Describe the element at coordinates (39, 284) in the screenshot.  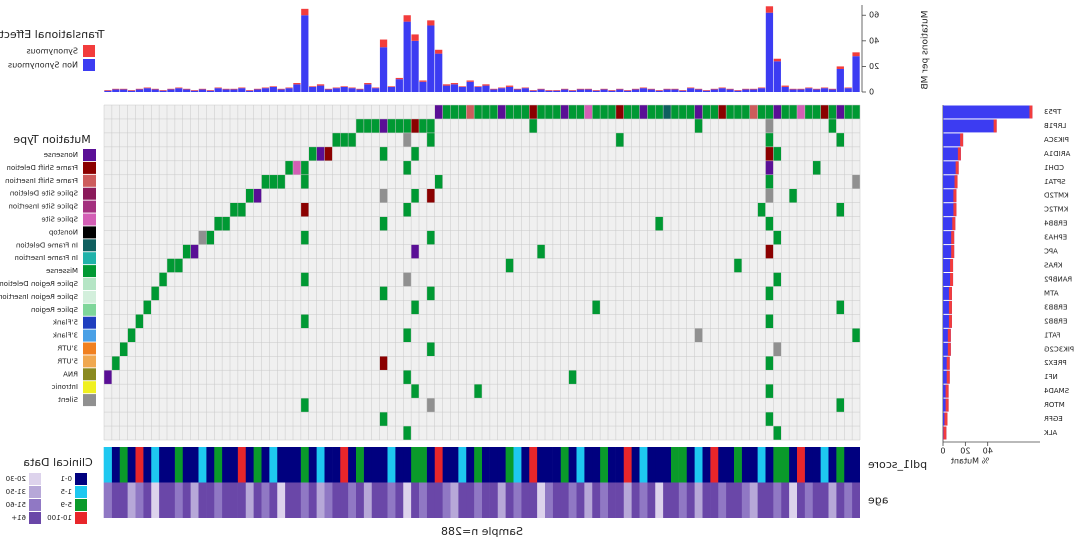
I see `legend-label: Splice Region Deletion` at that location.